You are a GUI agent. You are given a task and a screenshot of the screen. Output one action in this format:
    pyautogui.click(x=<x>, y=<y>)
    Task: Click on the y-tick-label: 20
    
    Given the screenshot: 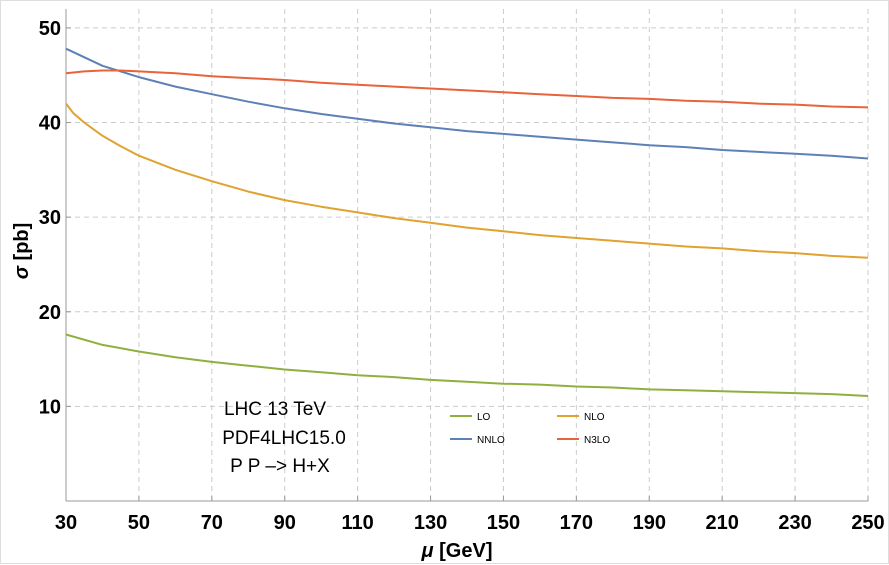 What is the action you would take?
    pyautogui.click(x=50, y=313)
    